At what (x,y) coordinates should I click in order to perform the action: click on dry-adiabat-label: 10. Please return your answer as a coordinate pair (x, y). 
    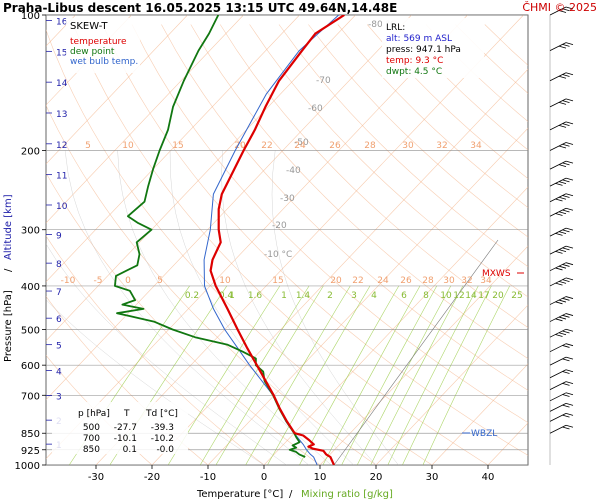
    Looking at the image, I should click on (128, 146).